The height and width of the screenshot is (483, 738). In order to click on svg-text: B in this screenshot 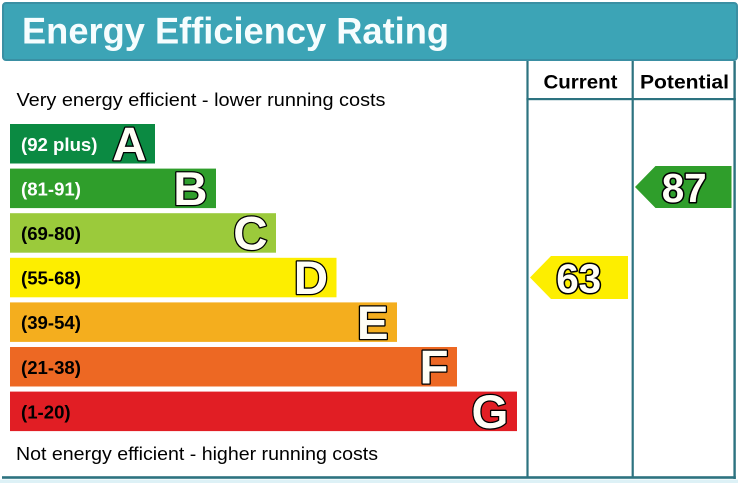, I will do `click(190, 189)`.